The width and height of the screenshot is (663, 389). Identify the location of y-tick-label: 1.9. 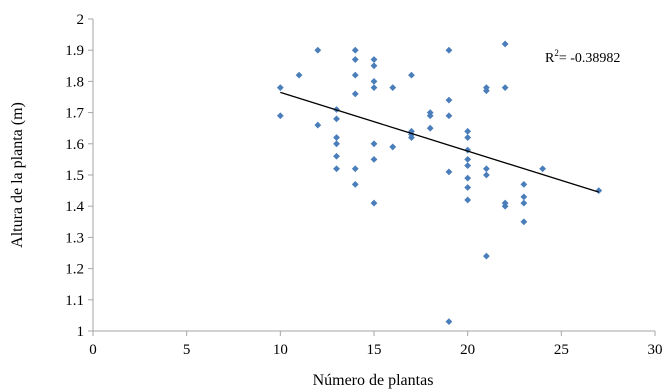
(74, 51).